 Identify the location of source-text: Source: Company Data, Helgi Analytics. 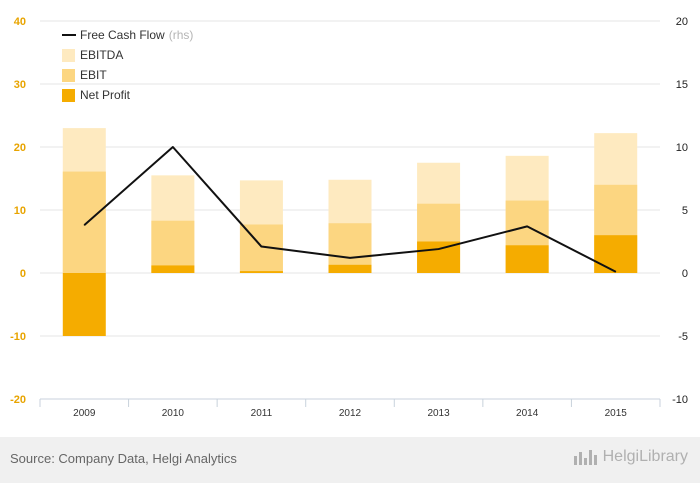
(123, 458).